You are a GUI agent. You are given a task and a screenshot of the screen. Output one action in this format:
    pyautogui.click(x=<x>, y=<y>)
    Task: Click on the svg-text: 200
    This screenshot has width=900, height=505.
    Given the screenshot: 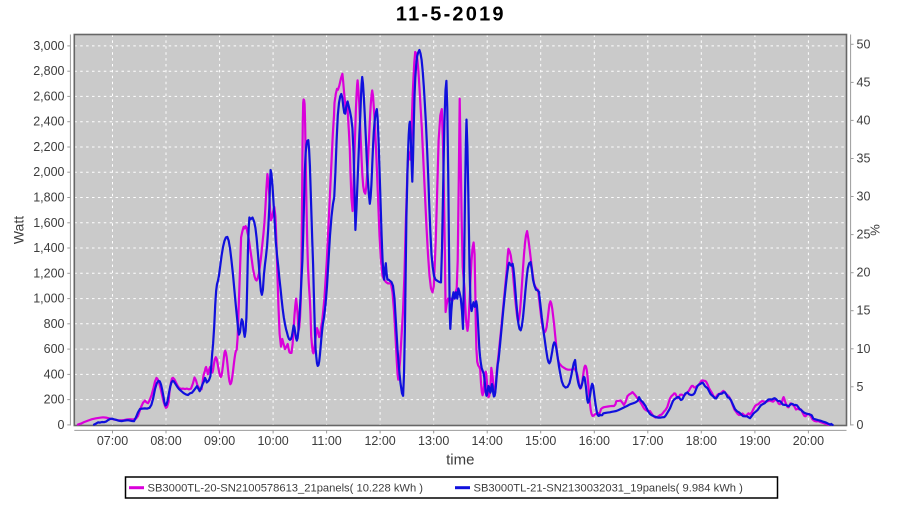 What is the action you would take?
    pyautogui.click(x=54, y=400)
    